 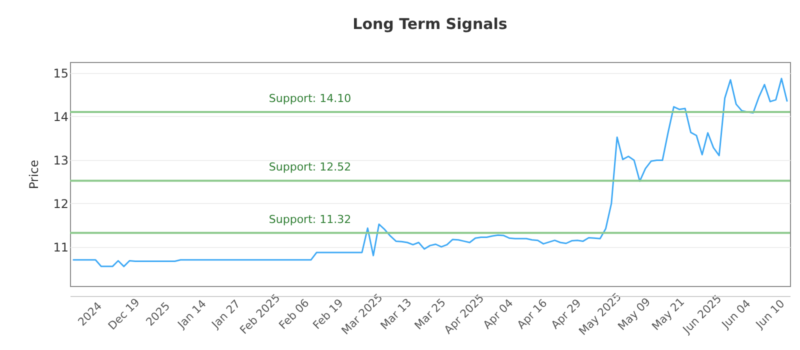 I want to click on y-axis-title: Price, so click(x=34, y=175).